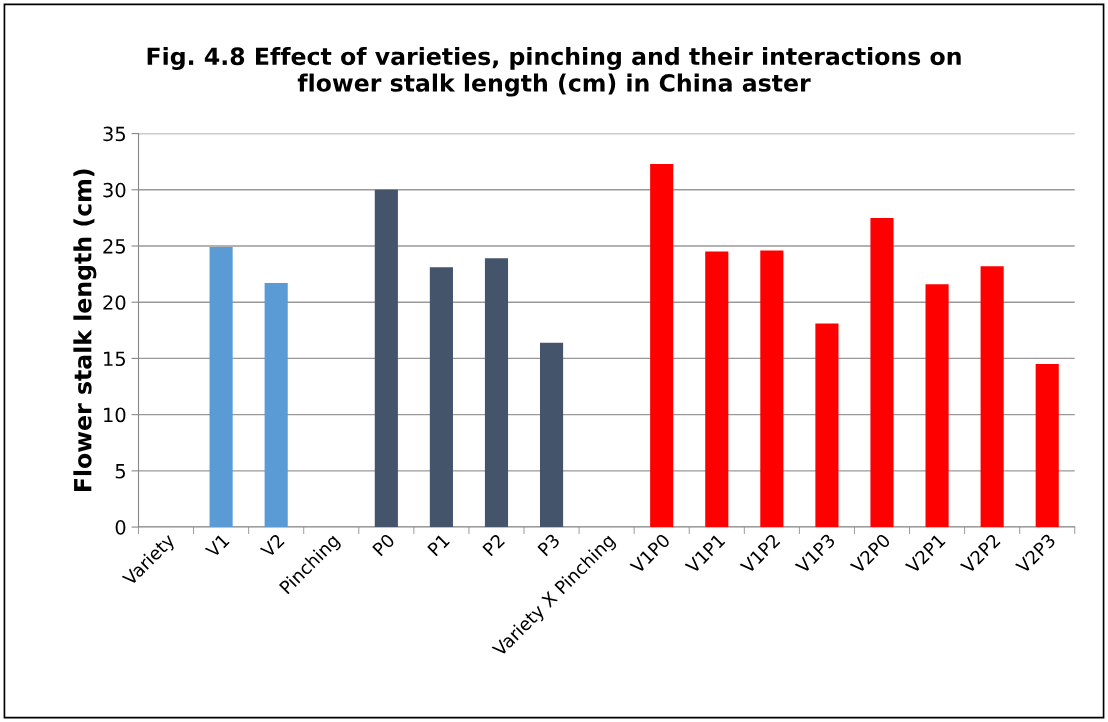 The width and height of the screenshot is (1108, 722). I want to click on y-axis-title: Flower stalk length (cm), so click(85, 330).